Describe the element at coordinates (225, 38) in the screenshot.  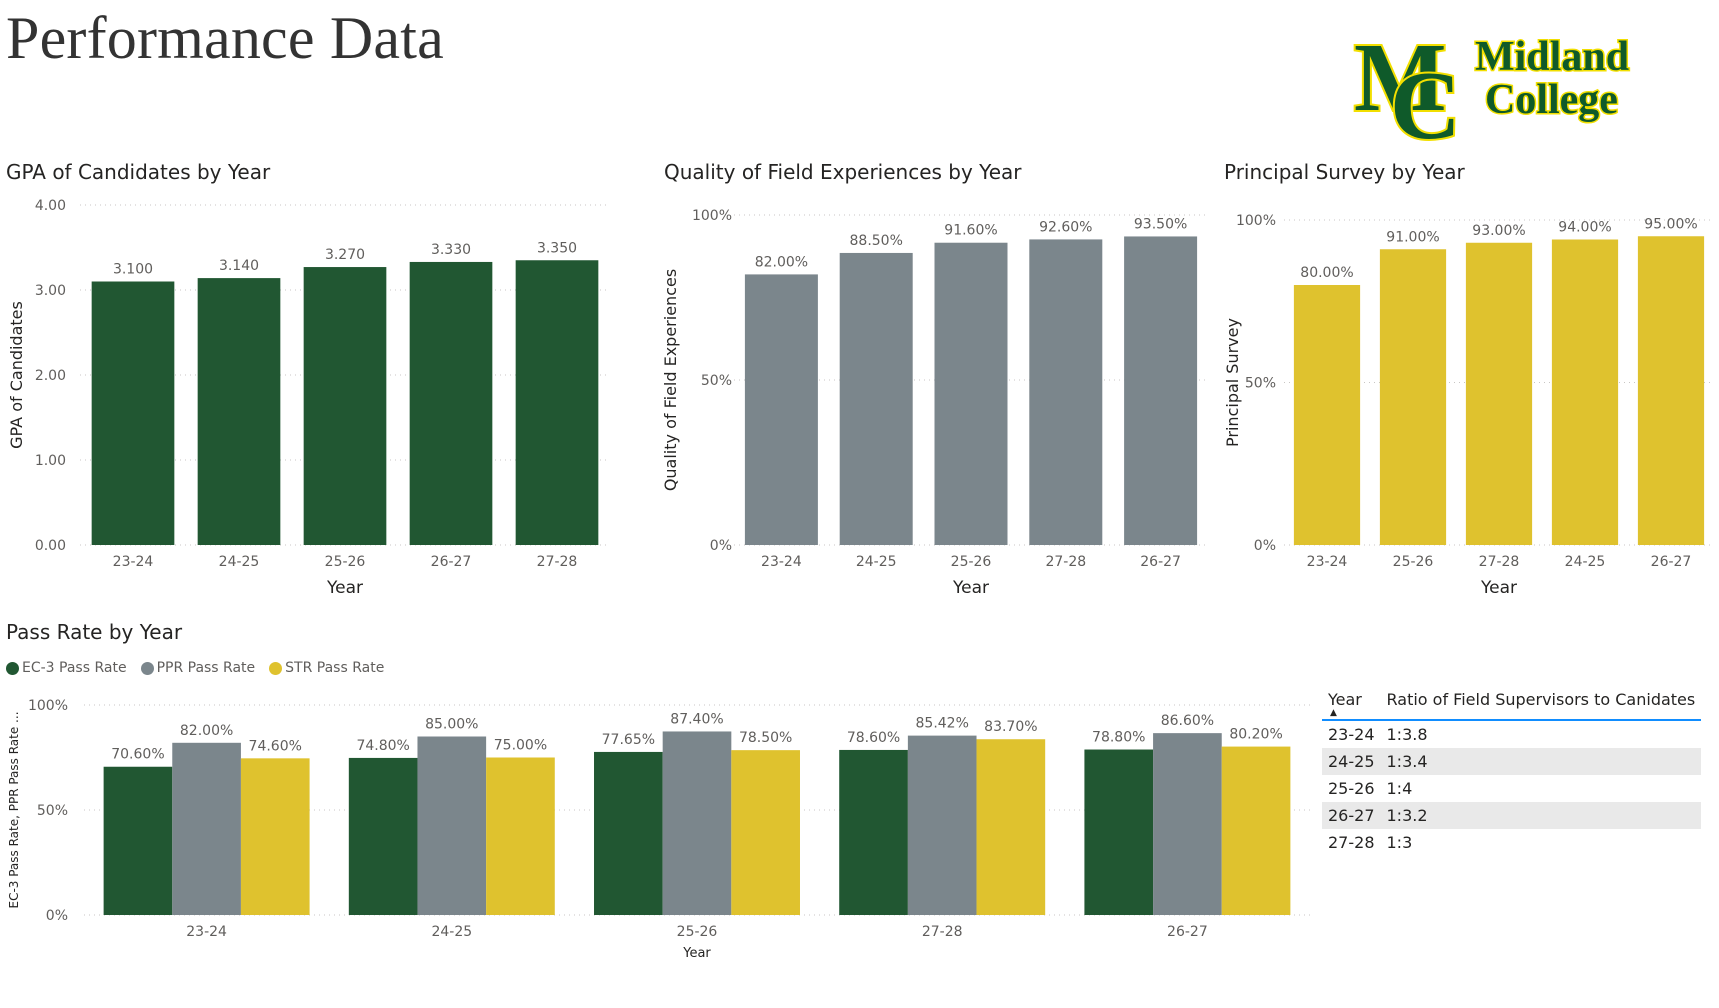
I see `page-title: Performance Data` at that location.